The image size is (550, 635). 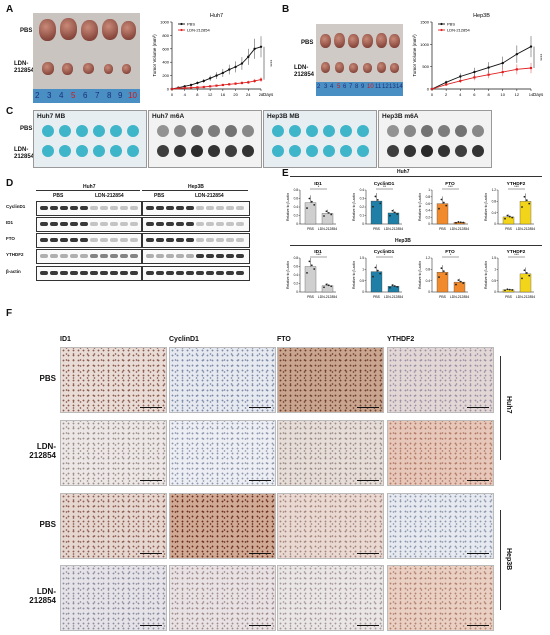 What do you see at coordinates (494, 258) in the screenshot?
I see `y-tick-label: 1.5` at bounding box center [494, 258].